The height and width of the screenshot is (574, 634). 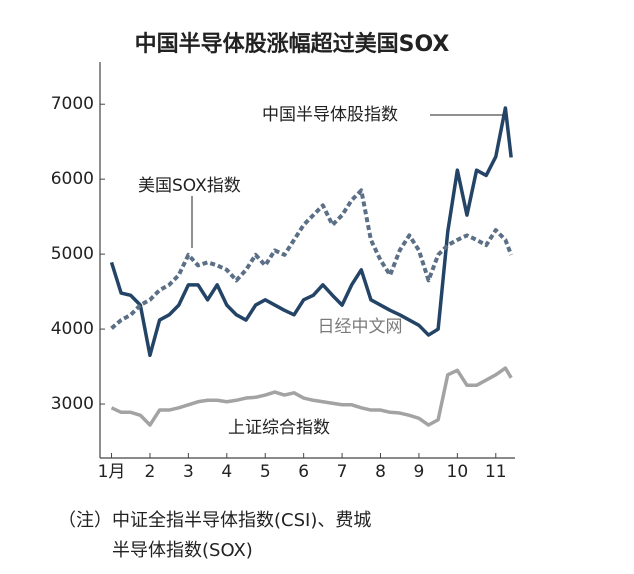 What do you see at coordinates (72, 179) in the screenshot?
I see `y-tick-label: 6000` at bounding box center [72, 179].